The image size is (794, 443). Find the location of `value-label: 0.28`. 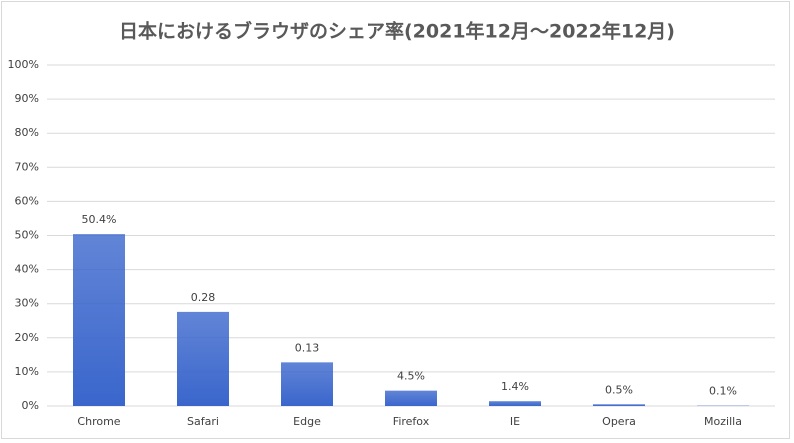

value-label: 0.28 is located at coordinates (203, 297).